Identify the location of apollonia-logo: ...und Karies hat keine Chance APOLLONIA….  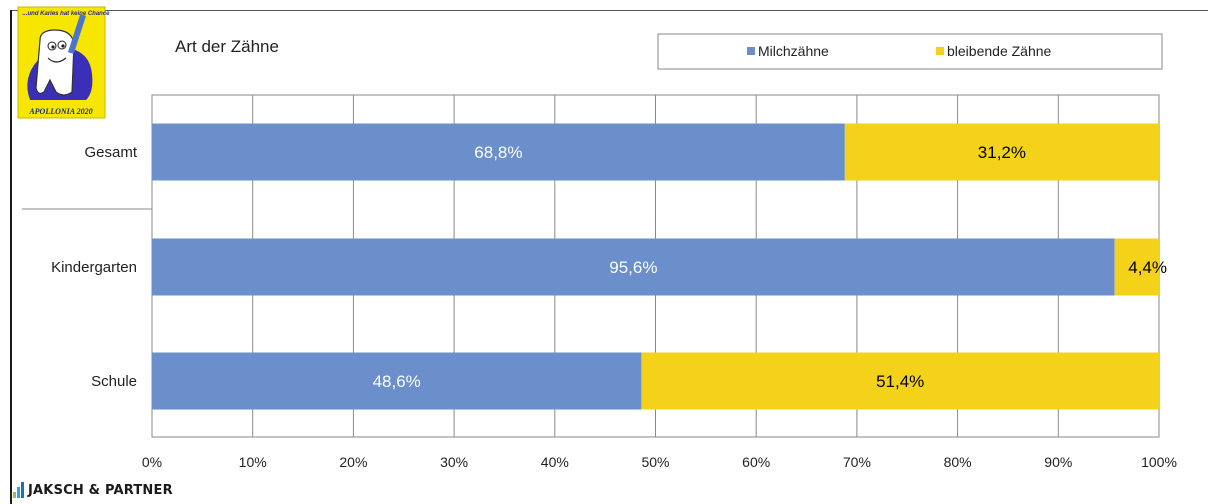
(63, 62).